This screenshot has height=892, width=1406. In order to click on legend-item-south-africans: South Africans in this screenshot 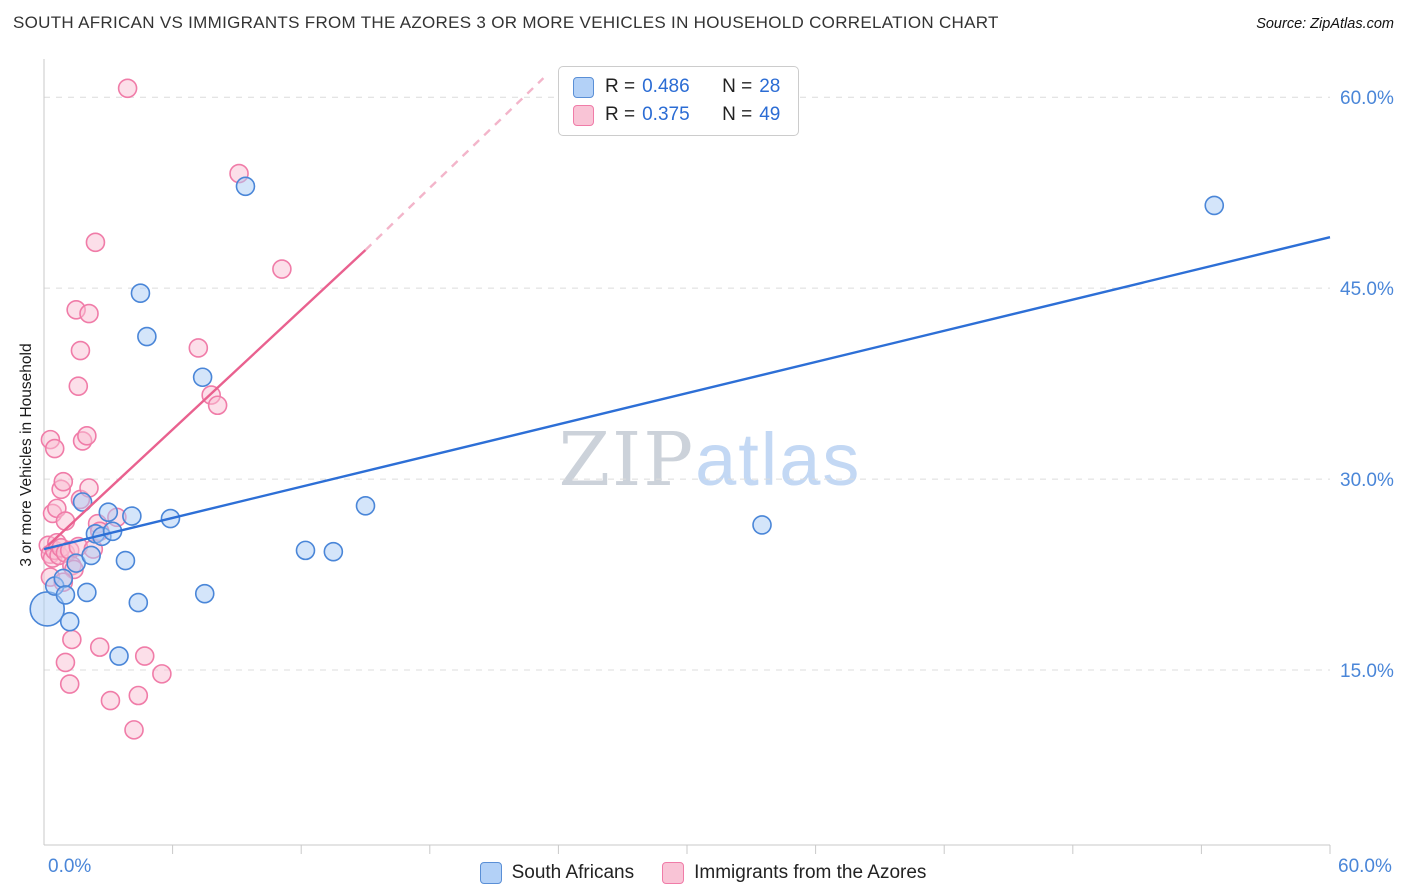, I will do `click(557, 873)`.